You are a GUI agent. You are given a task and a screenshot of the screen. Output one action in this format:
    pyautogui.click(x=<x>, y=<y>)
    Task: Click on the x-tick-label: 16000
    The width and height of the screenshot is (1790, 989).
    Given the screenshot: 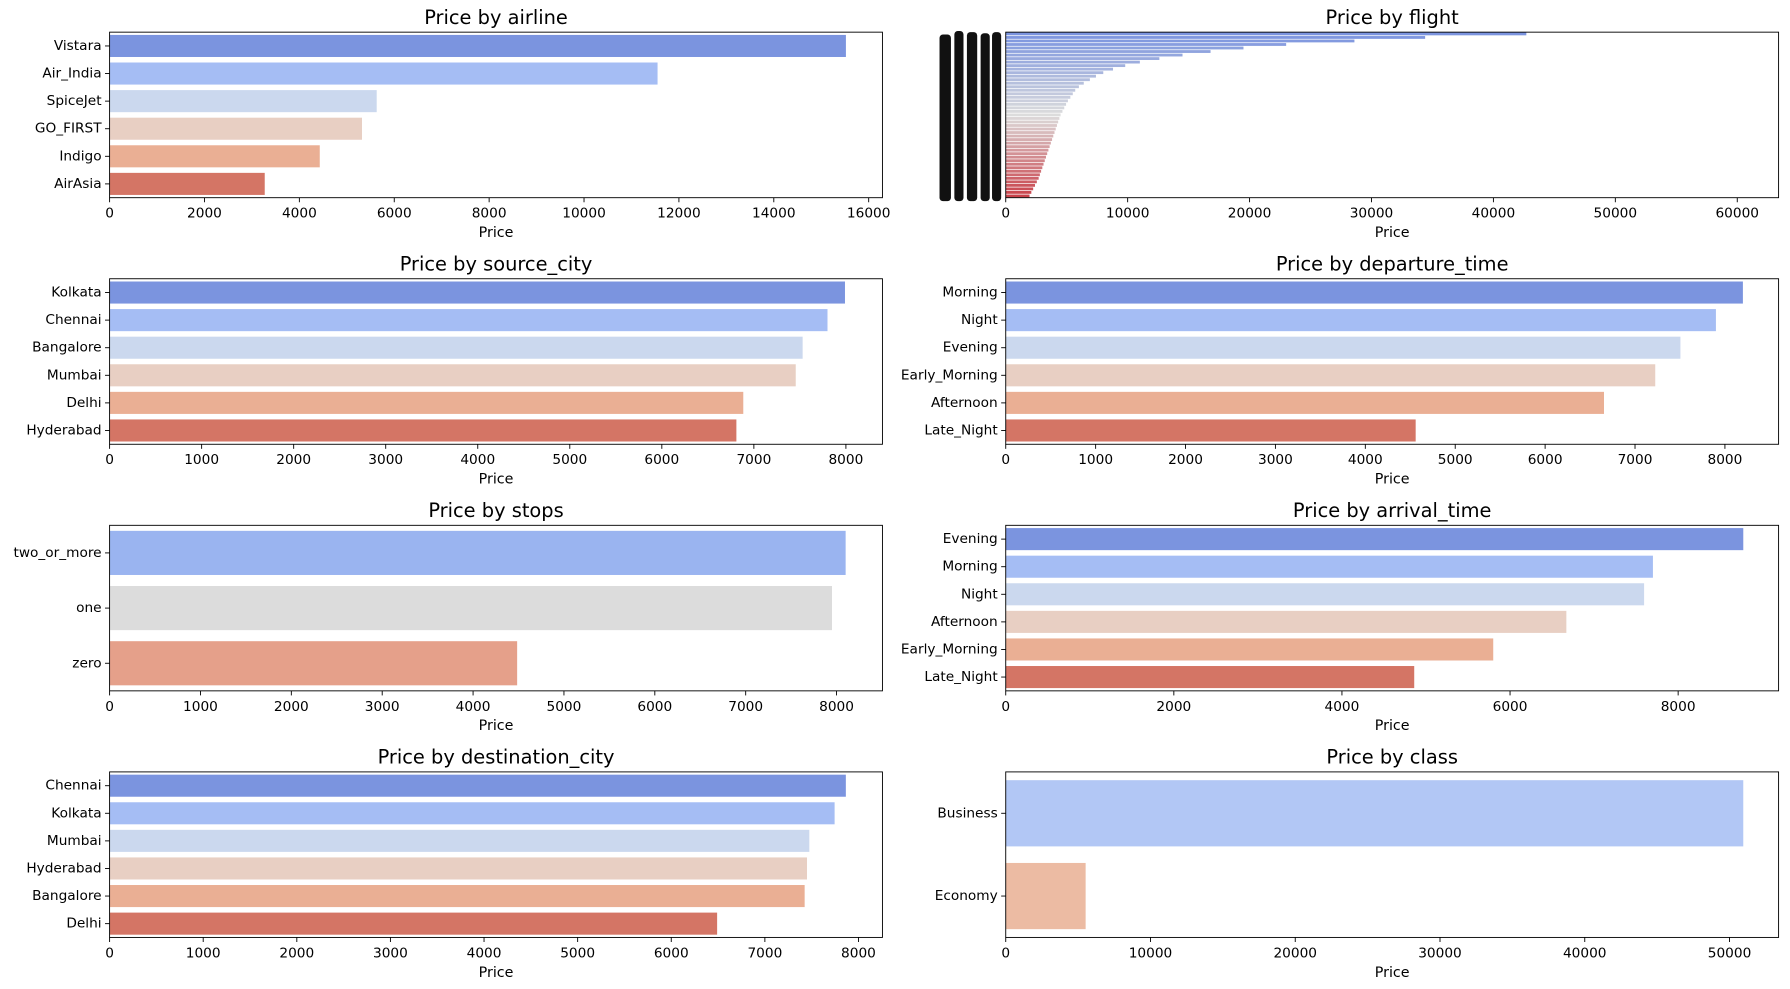 What is the action you would take?
    pyautogui.click(x=869, y=214)
    